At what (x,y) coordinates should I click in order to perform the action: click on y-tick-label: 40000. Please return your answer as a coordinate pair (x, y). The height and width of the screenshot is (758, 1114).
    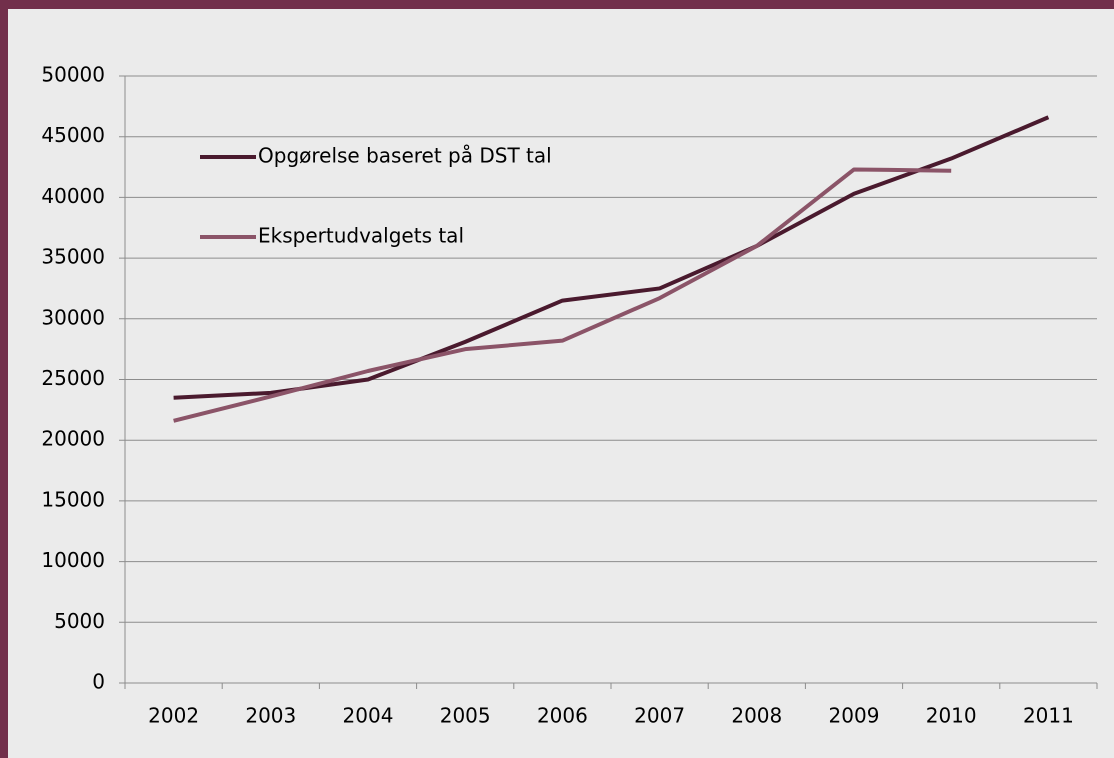
    Looking at the image, I should click on (73, 196).